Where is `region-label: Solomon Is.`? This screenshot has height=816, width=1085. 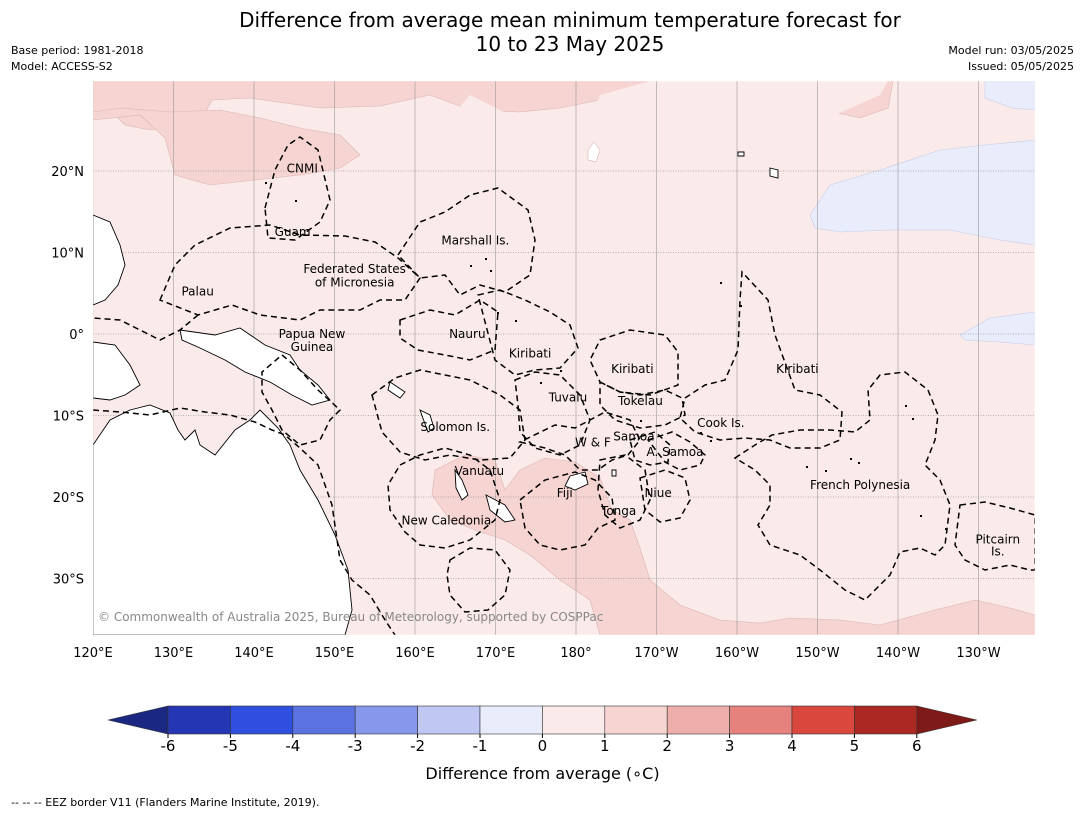
region-label: Solomon Is. is located at coordinates (455, 427).